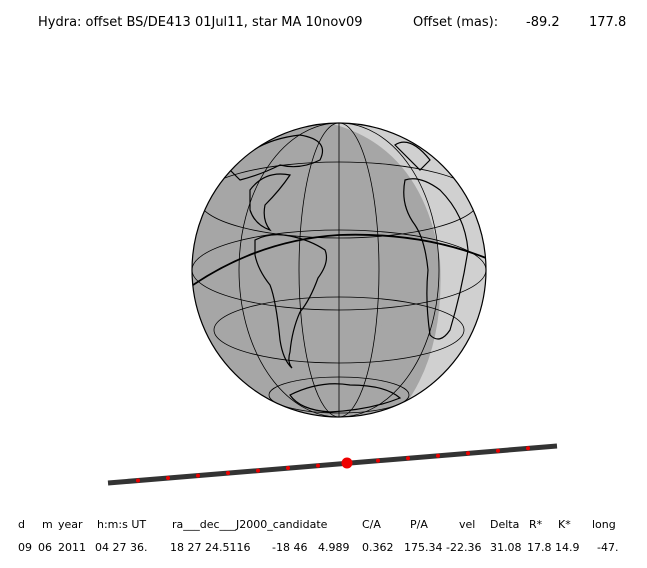  I want to click on table-cell: -22.36, so click(463, 547).